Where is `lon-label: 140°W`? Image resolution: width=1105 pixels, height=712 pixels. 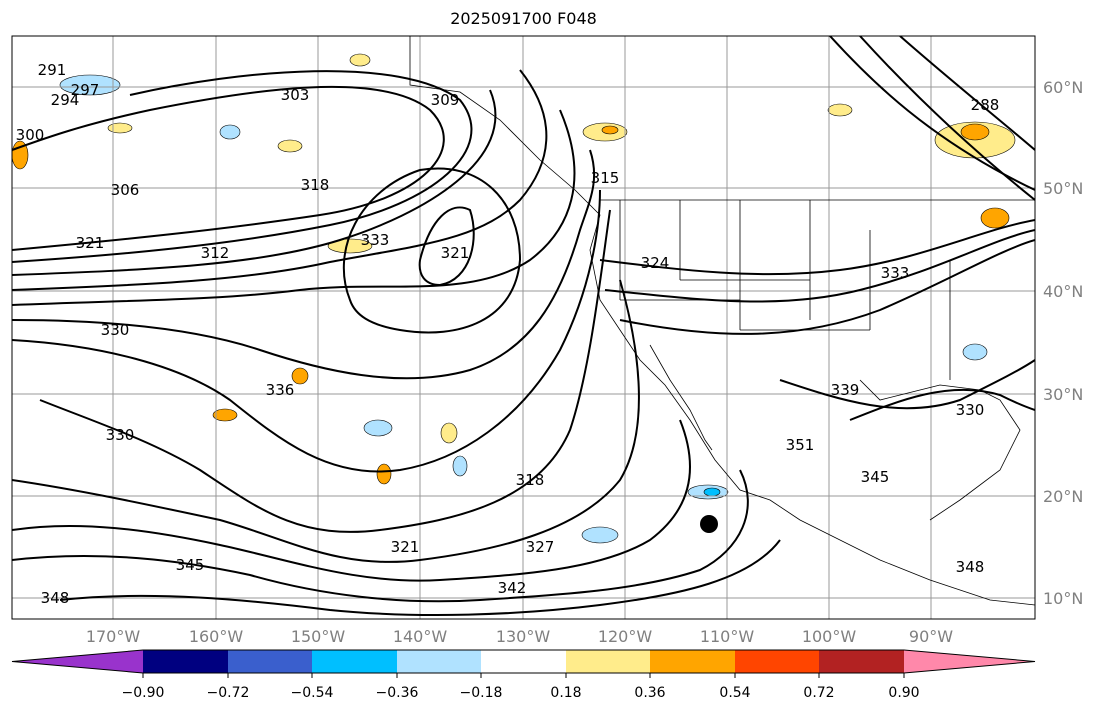 lon-label: 140°W is located at coordinates (420, 636).